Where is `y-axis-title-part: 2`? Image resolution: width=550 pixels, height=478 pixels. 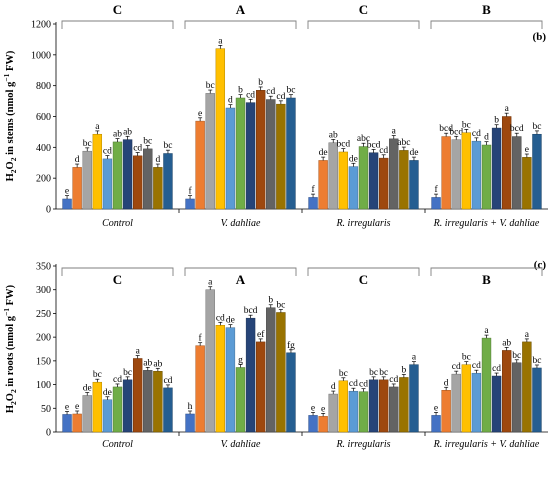 y-axis-title-part: 2 is located at coordinates (13, 159).